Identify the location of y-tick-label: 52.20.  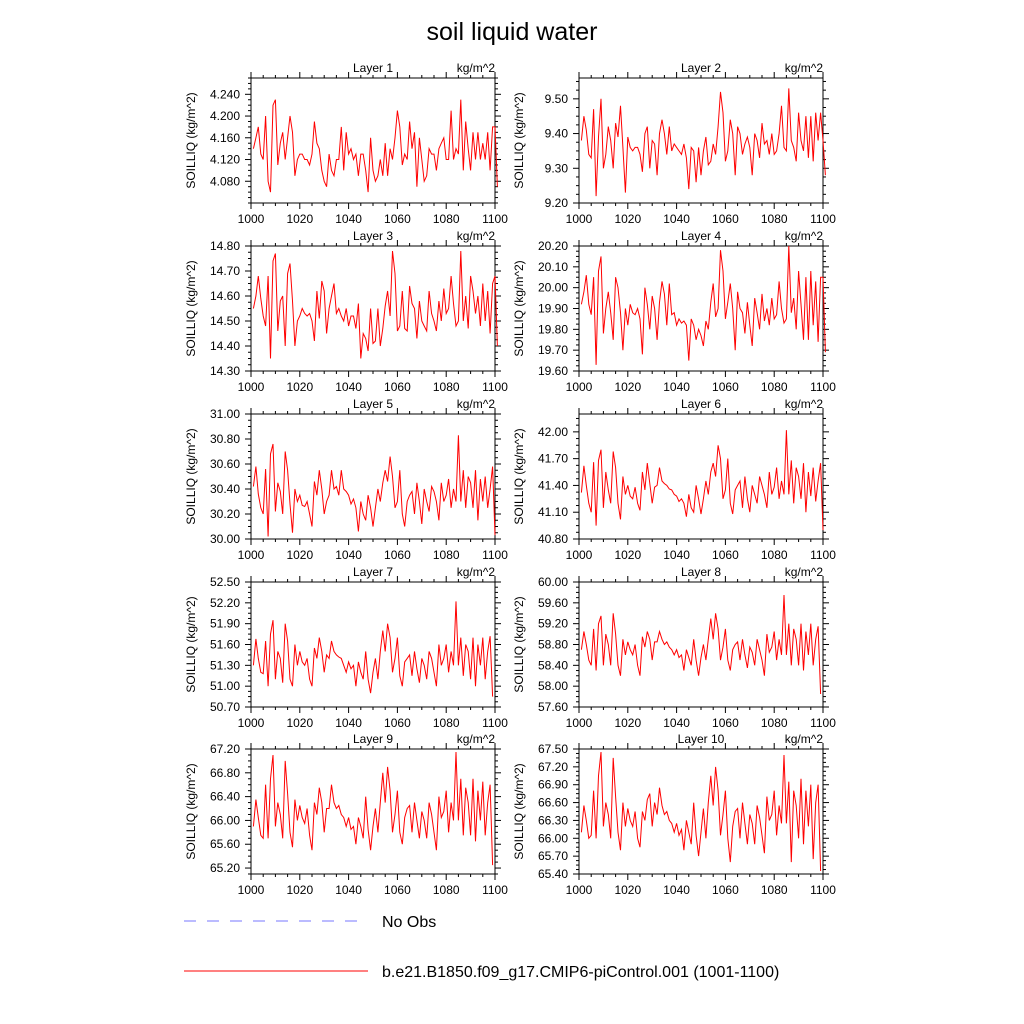
(225, 603).